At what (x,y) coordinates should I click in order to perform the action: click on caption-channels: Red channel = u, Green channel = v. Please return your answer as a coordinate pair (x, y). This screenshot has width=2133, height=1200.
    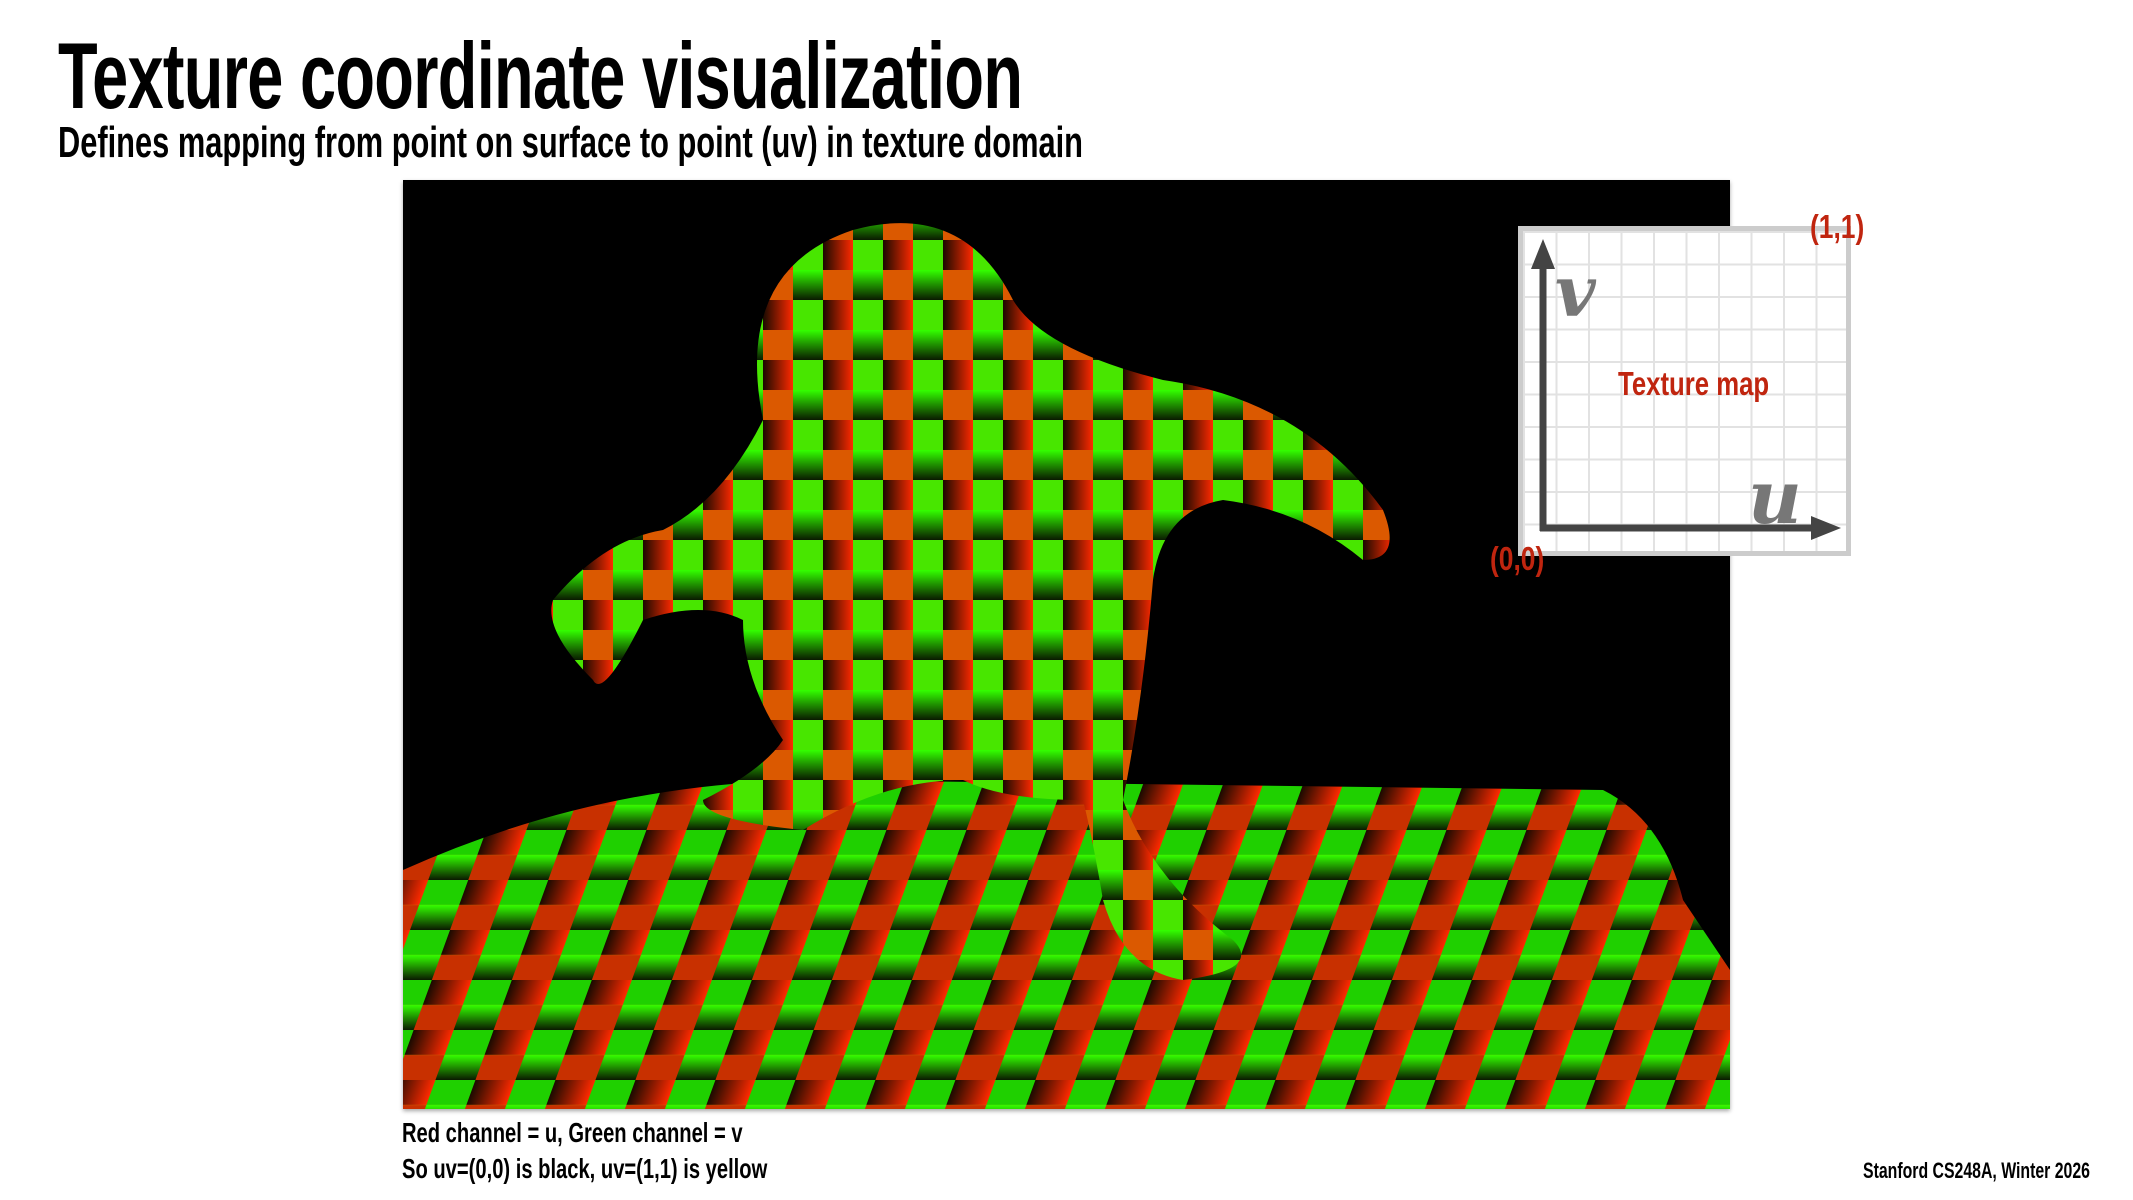
    Looking at the image, I should click on (572, 1132).